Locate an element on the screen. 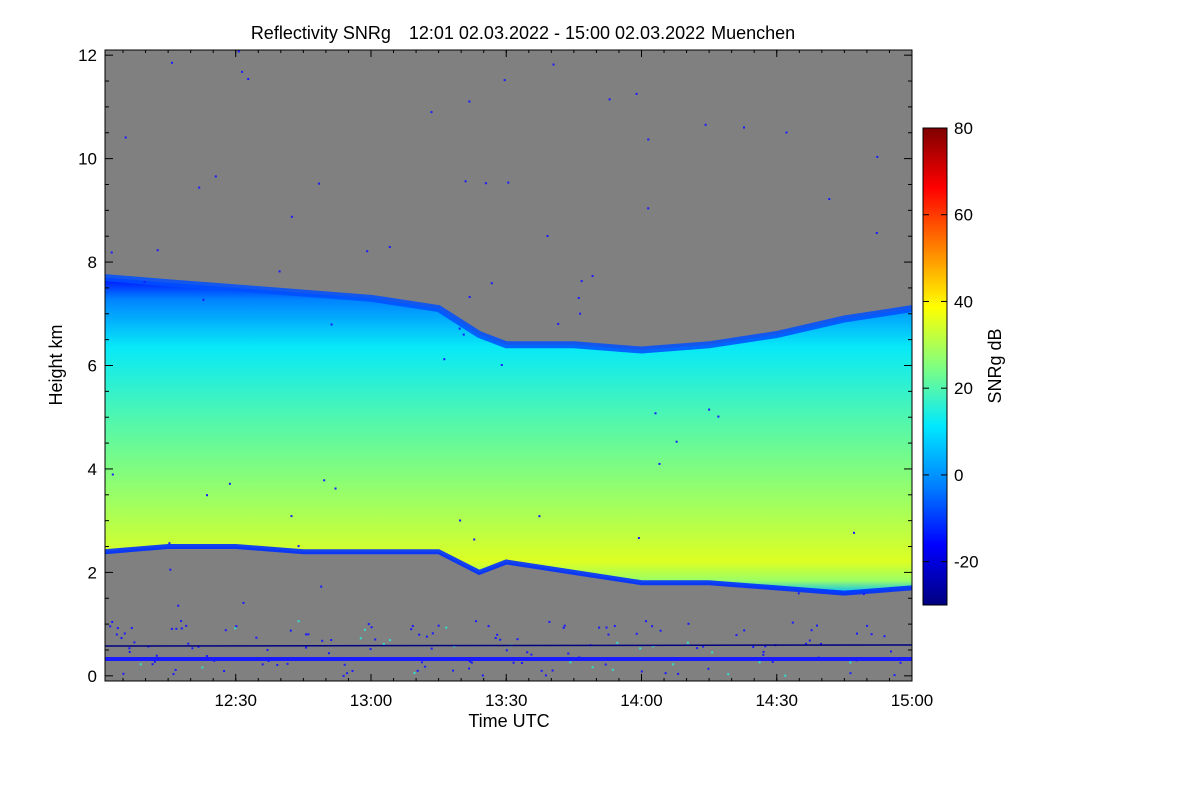  x-tick-label: 13:00 is located at coordinates (371, 700).